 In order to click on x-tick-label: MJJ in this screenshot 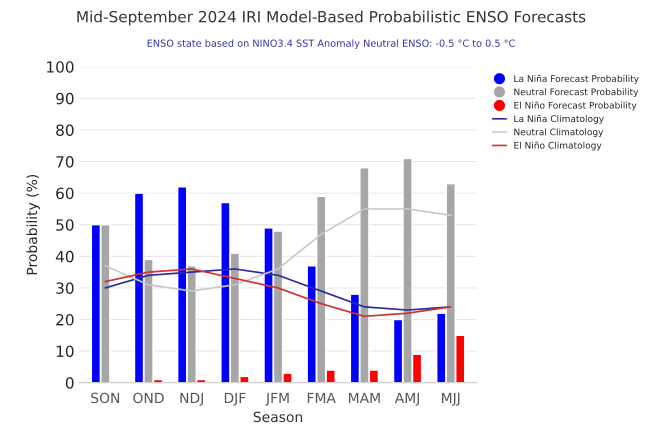, I will do `click(451, 399)`.